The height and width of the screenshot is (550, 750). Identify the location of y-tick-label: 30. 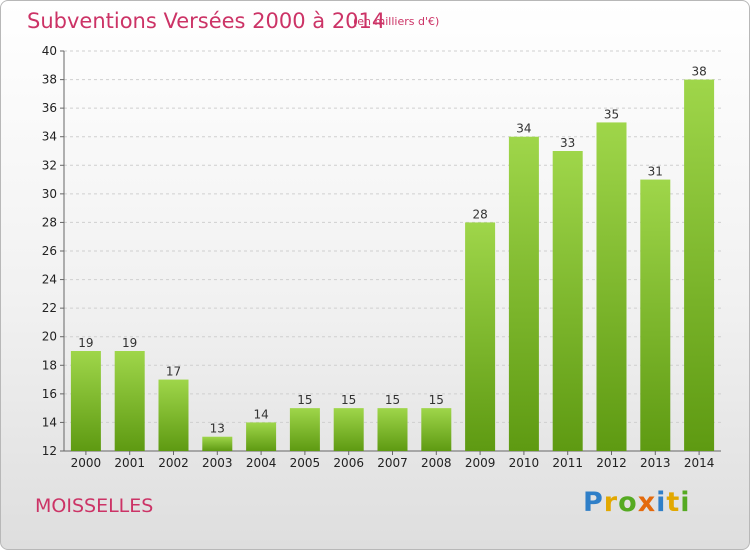
(49, 194).